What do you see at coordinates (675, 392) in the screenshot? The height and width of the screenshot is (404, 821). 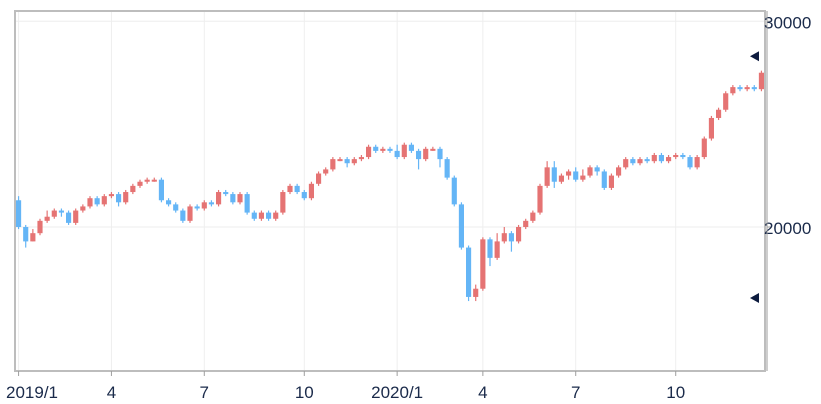 I see `x-tick-label: 10` at bounding box center [675, 392].